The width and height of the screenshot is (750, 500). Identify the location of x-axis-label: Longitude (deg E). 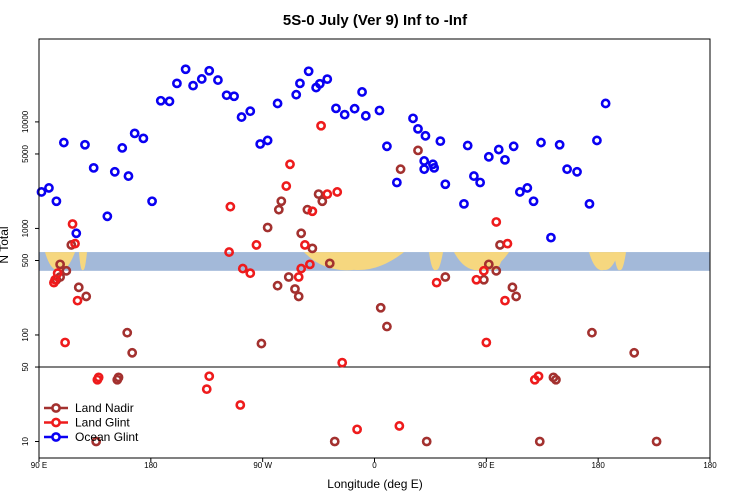
(374, 484).